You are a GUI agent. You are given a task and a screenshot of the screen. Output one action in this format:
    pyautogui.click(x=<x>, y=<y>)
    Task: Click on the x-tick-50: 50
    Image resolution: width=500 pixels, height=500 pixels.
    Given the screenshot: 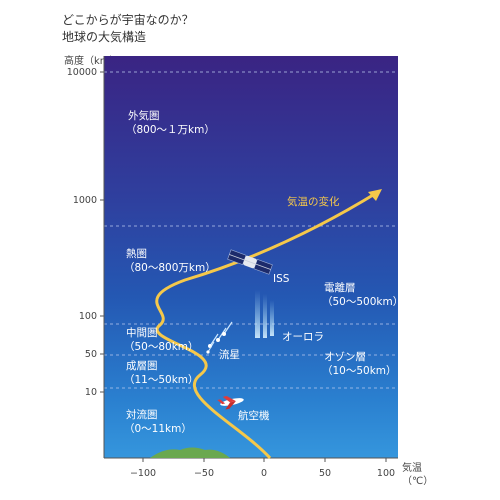 What is the action you would take?
    pyautogui.click(x=325, y=473)
    